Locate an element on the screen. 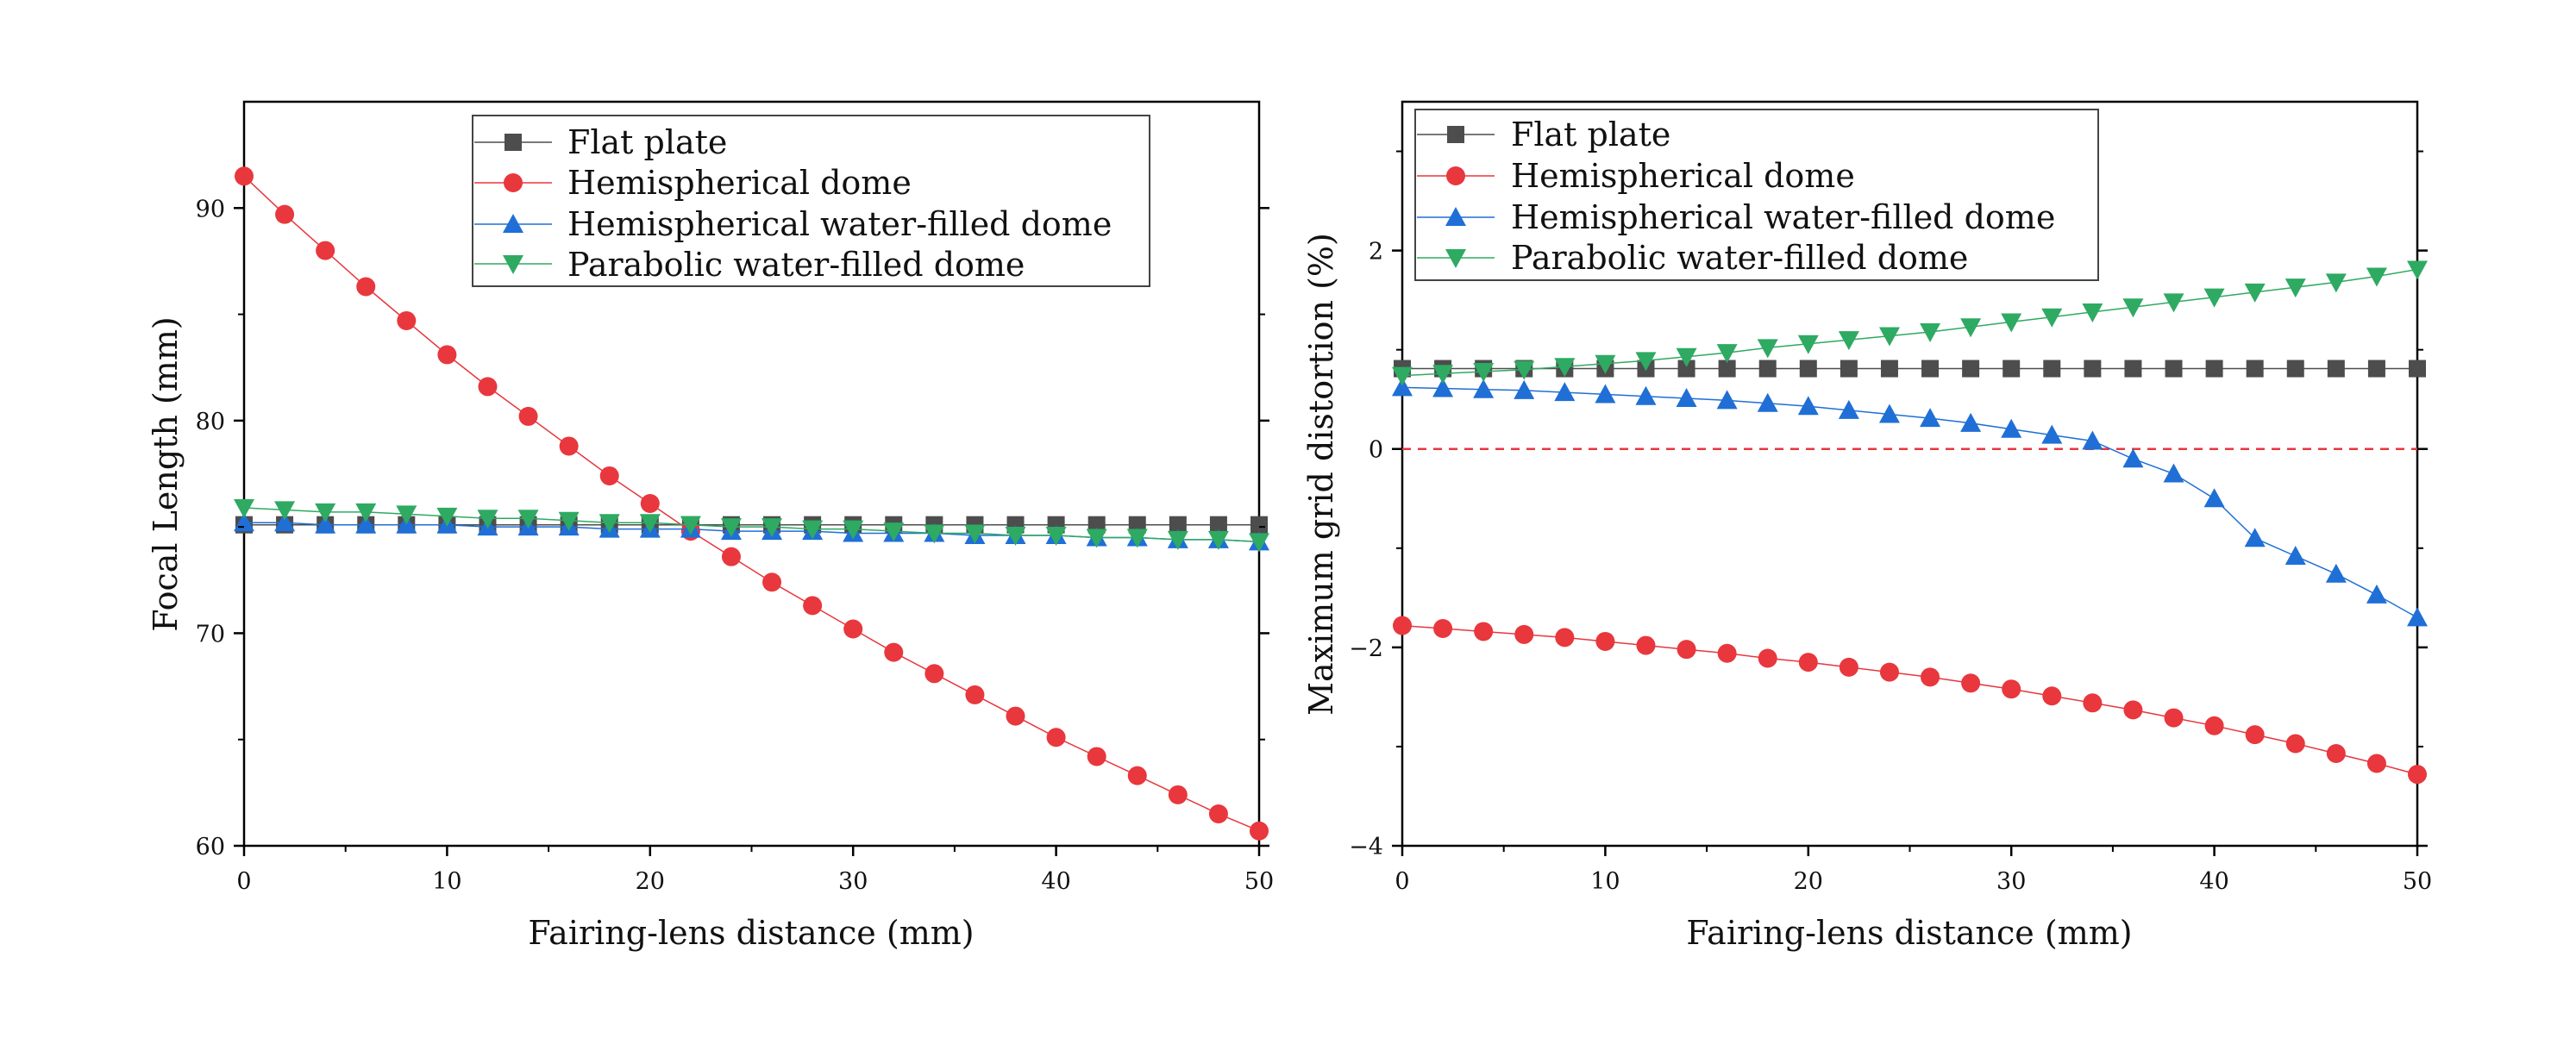 This screenshot has width=2576, height=1051. y-tick-label: 0 is located at coordinates (1376, 450).